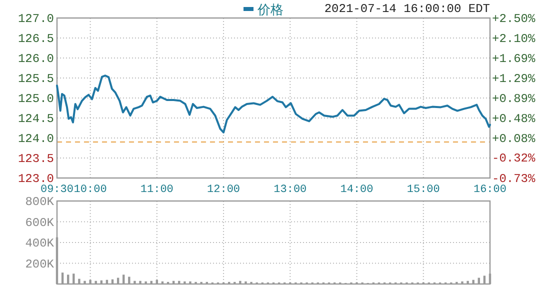 This screenshot has width=545, height=300. Describe the element at coordinates (36, 179) in the screenshot. I see `y-tick-label: 123.0` at that location.